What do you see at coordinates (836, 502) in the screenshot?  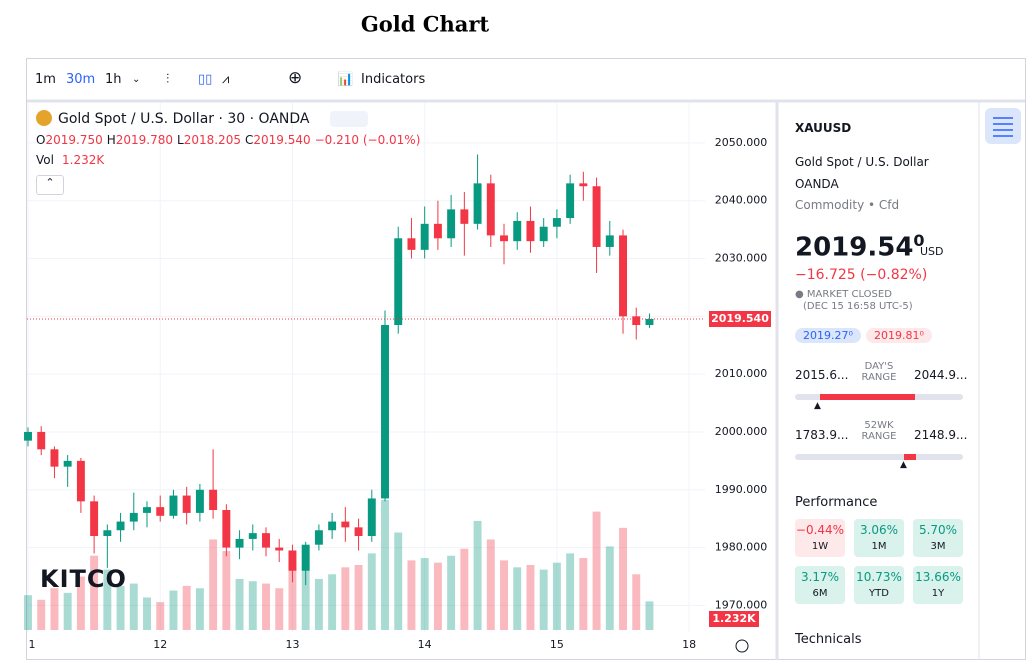 I see `performance-title: Performance` at bounding box center [836, 502].